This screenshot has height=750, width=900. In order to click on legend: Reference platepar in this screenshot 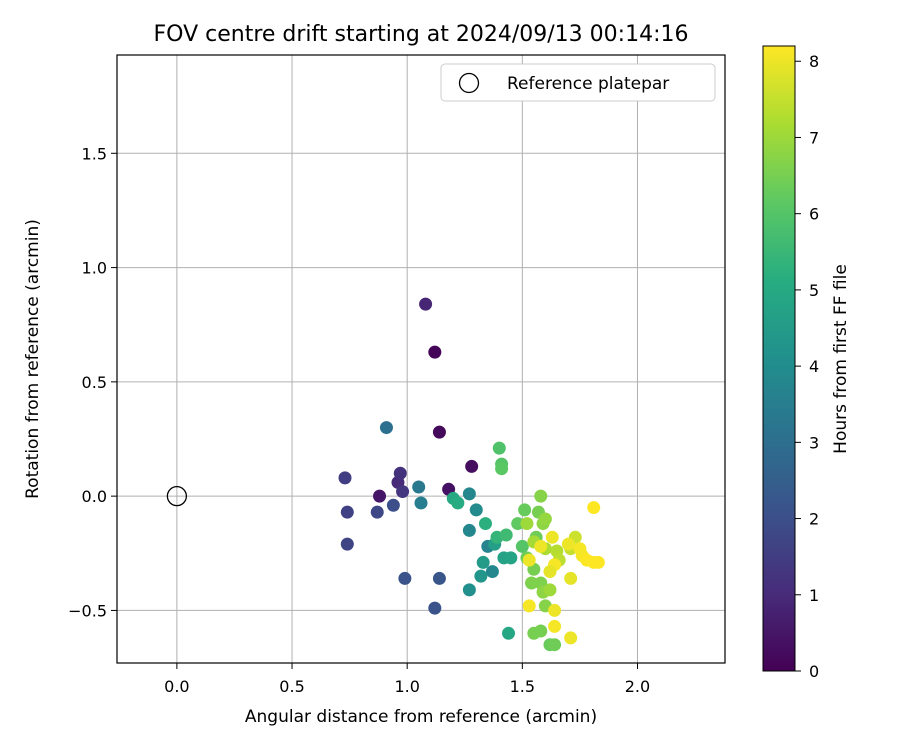, I will do `click(578, 82)`.